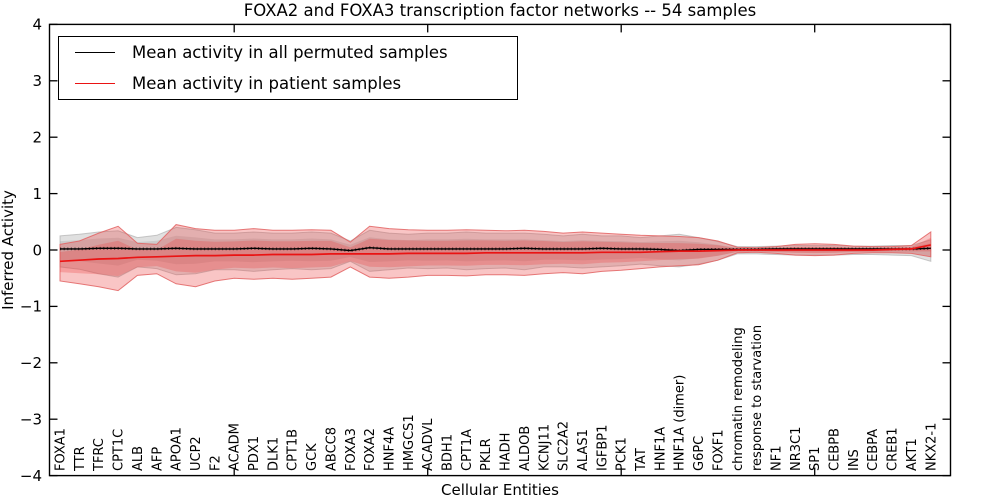 The image size is (1000, 500). Describe the element at coordinates (37, 81) in the screenshot. I see `y-tick-label: 3` at that location.